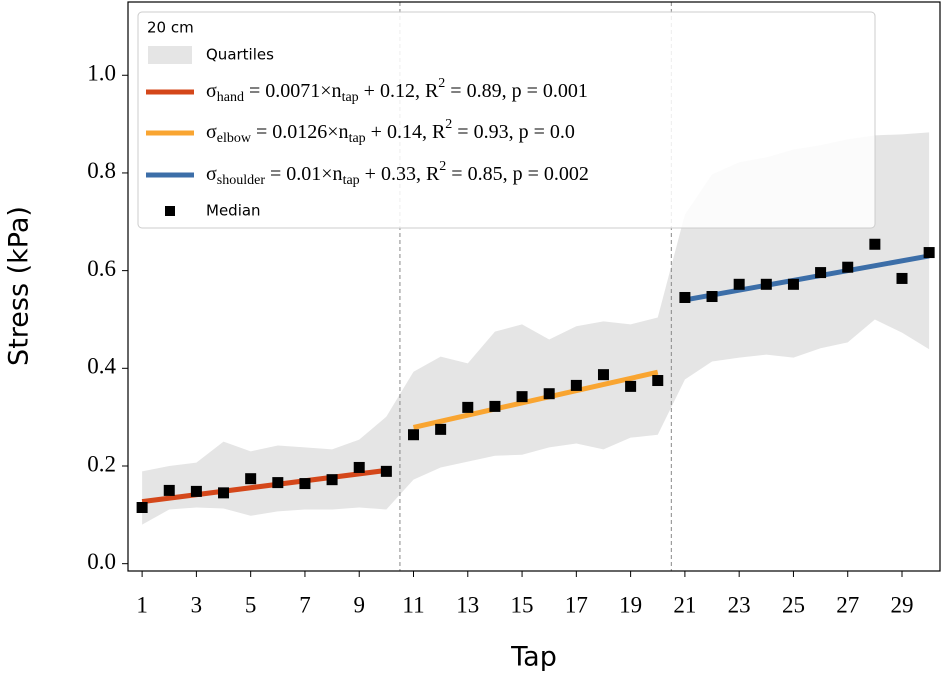  I want to click on x-tick-label: 19, so click(630, 604).